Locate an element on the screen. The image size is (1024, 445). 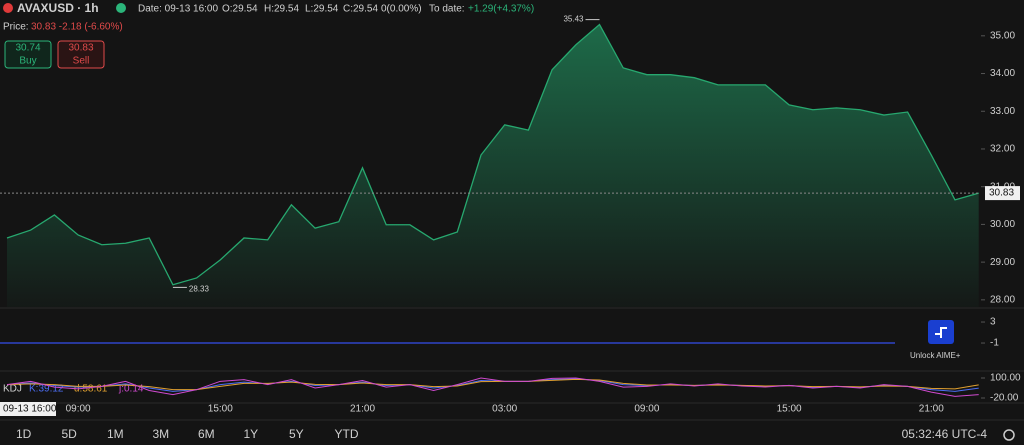
symbol: AVAXUSD · 1h is located at coordinates (58, 8).